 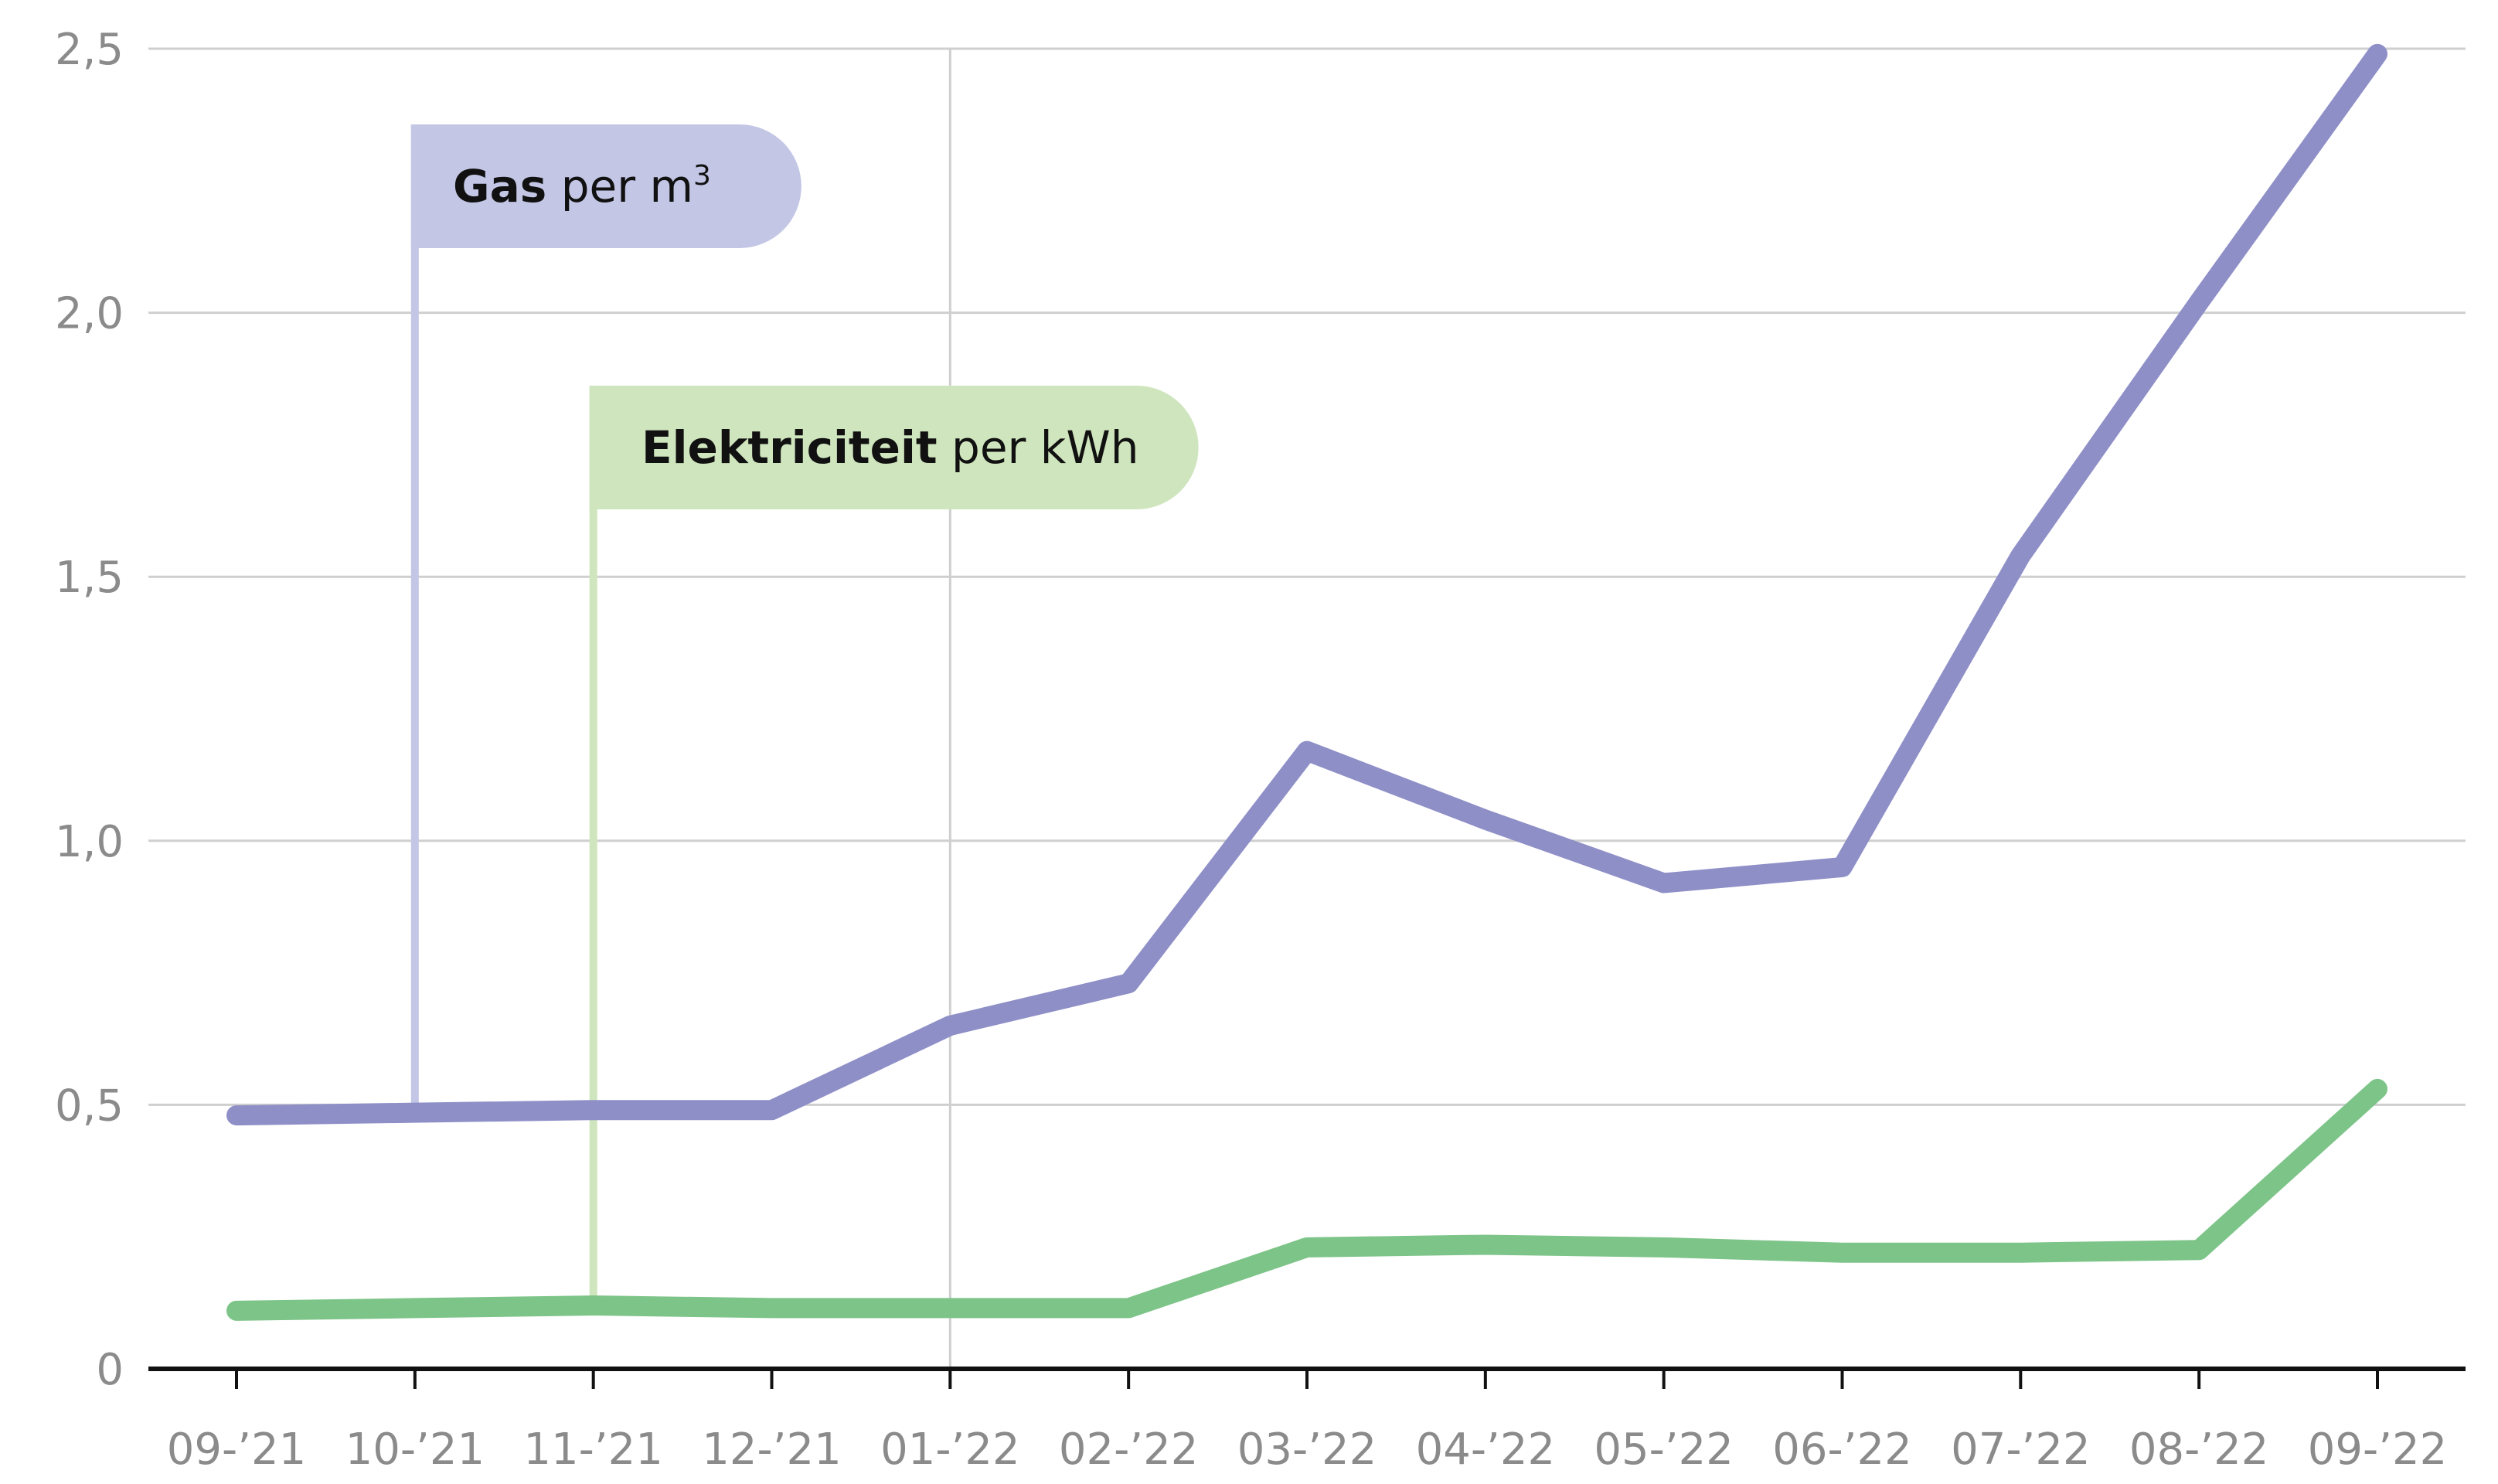 I want to click on electricity-callout-flag, so click(x=894, y=447).